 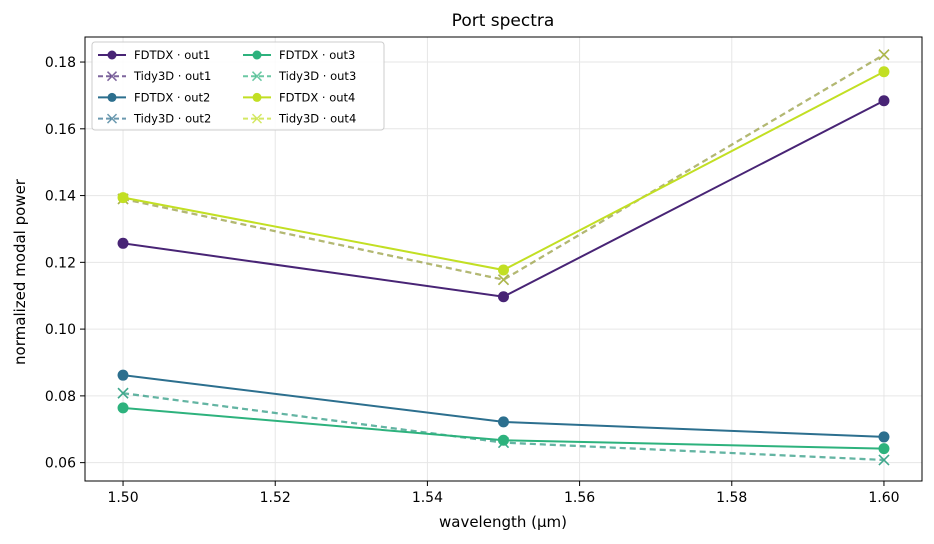 I want to click on x-tick-label: 1.52, so click(x=275, y=498).